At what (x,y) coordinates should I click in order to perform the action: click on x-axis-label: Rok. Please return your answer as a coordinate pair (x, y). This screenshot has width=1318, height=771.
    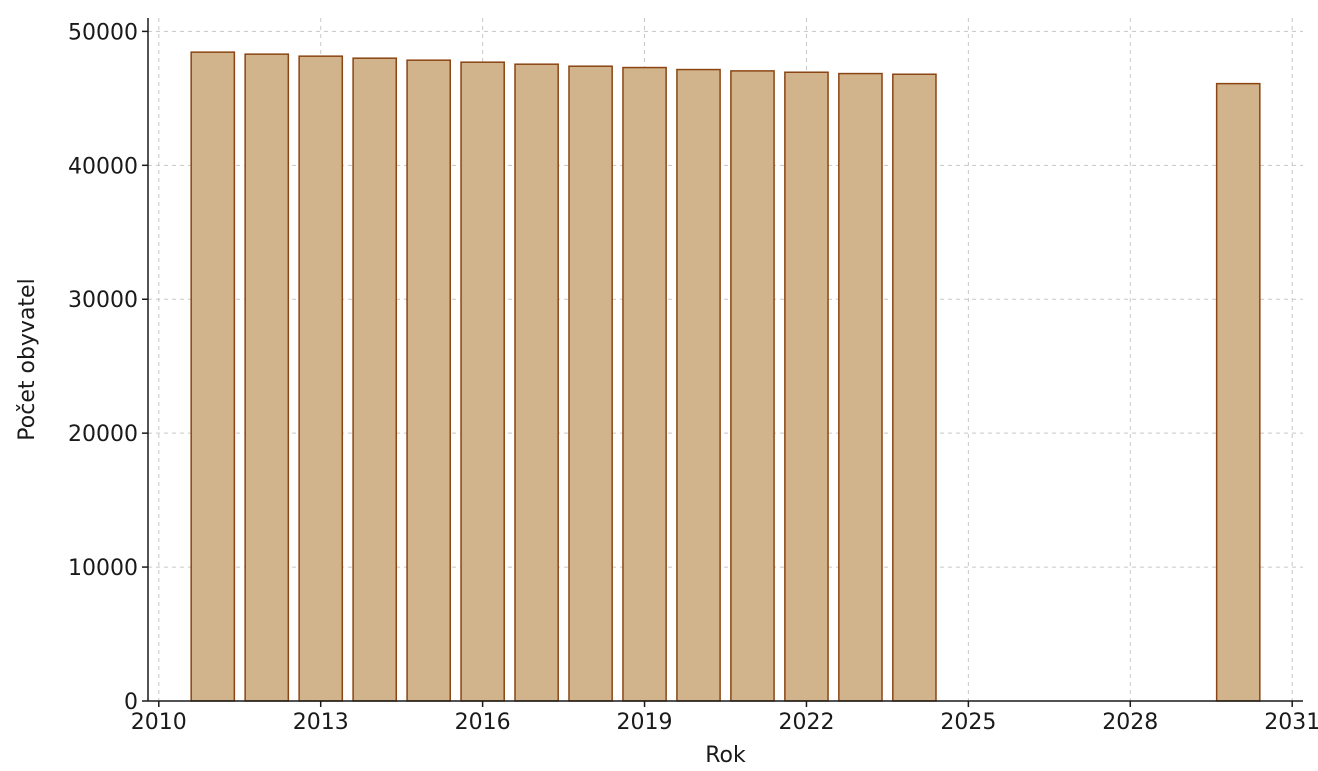
    Looking at the image, I should click on (725, 755).